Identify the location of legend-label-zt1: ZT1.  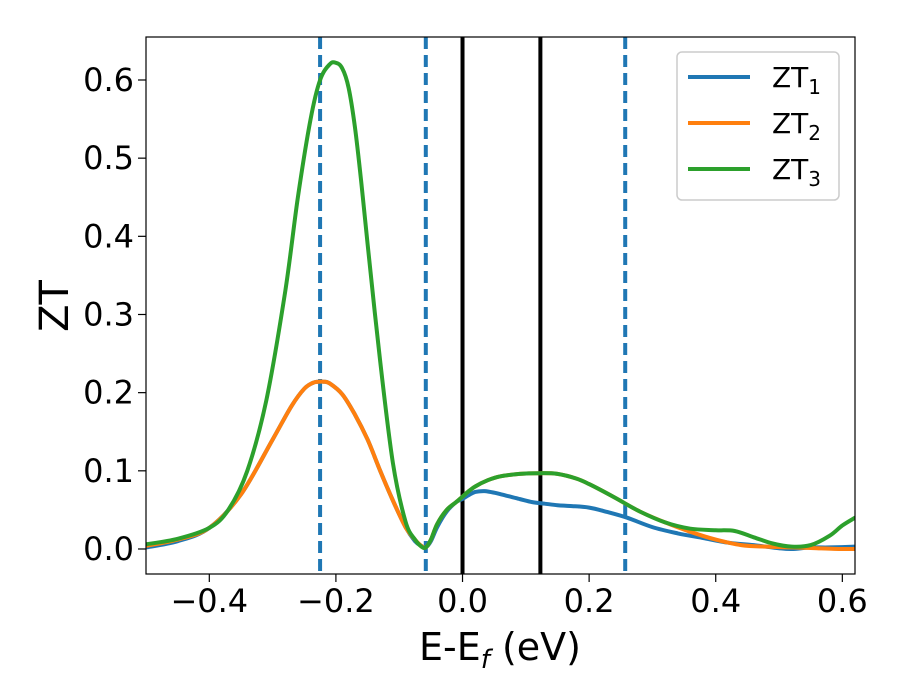
(796, 80).